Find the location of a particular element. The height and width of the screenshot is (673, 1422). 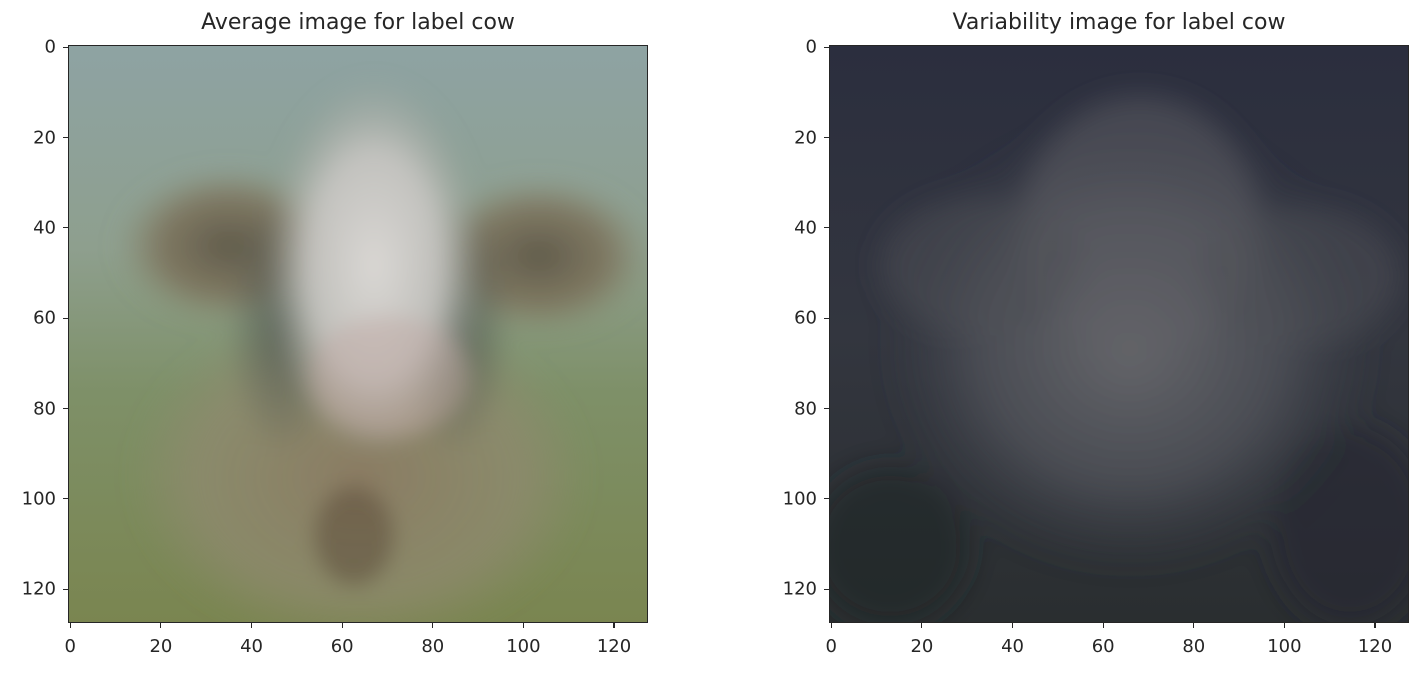

variability-image-title: Variability image for label cow is located at coordinates (1119, 22).